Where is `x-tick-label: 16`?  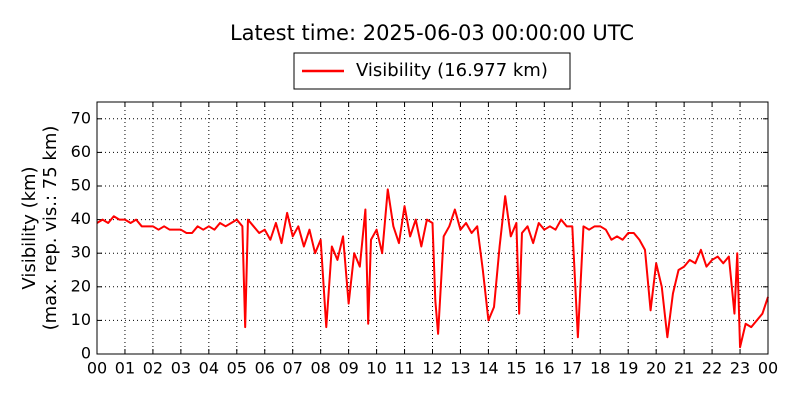
x-tick-label: 16 is located at coordinates (544, 368).